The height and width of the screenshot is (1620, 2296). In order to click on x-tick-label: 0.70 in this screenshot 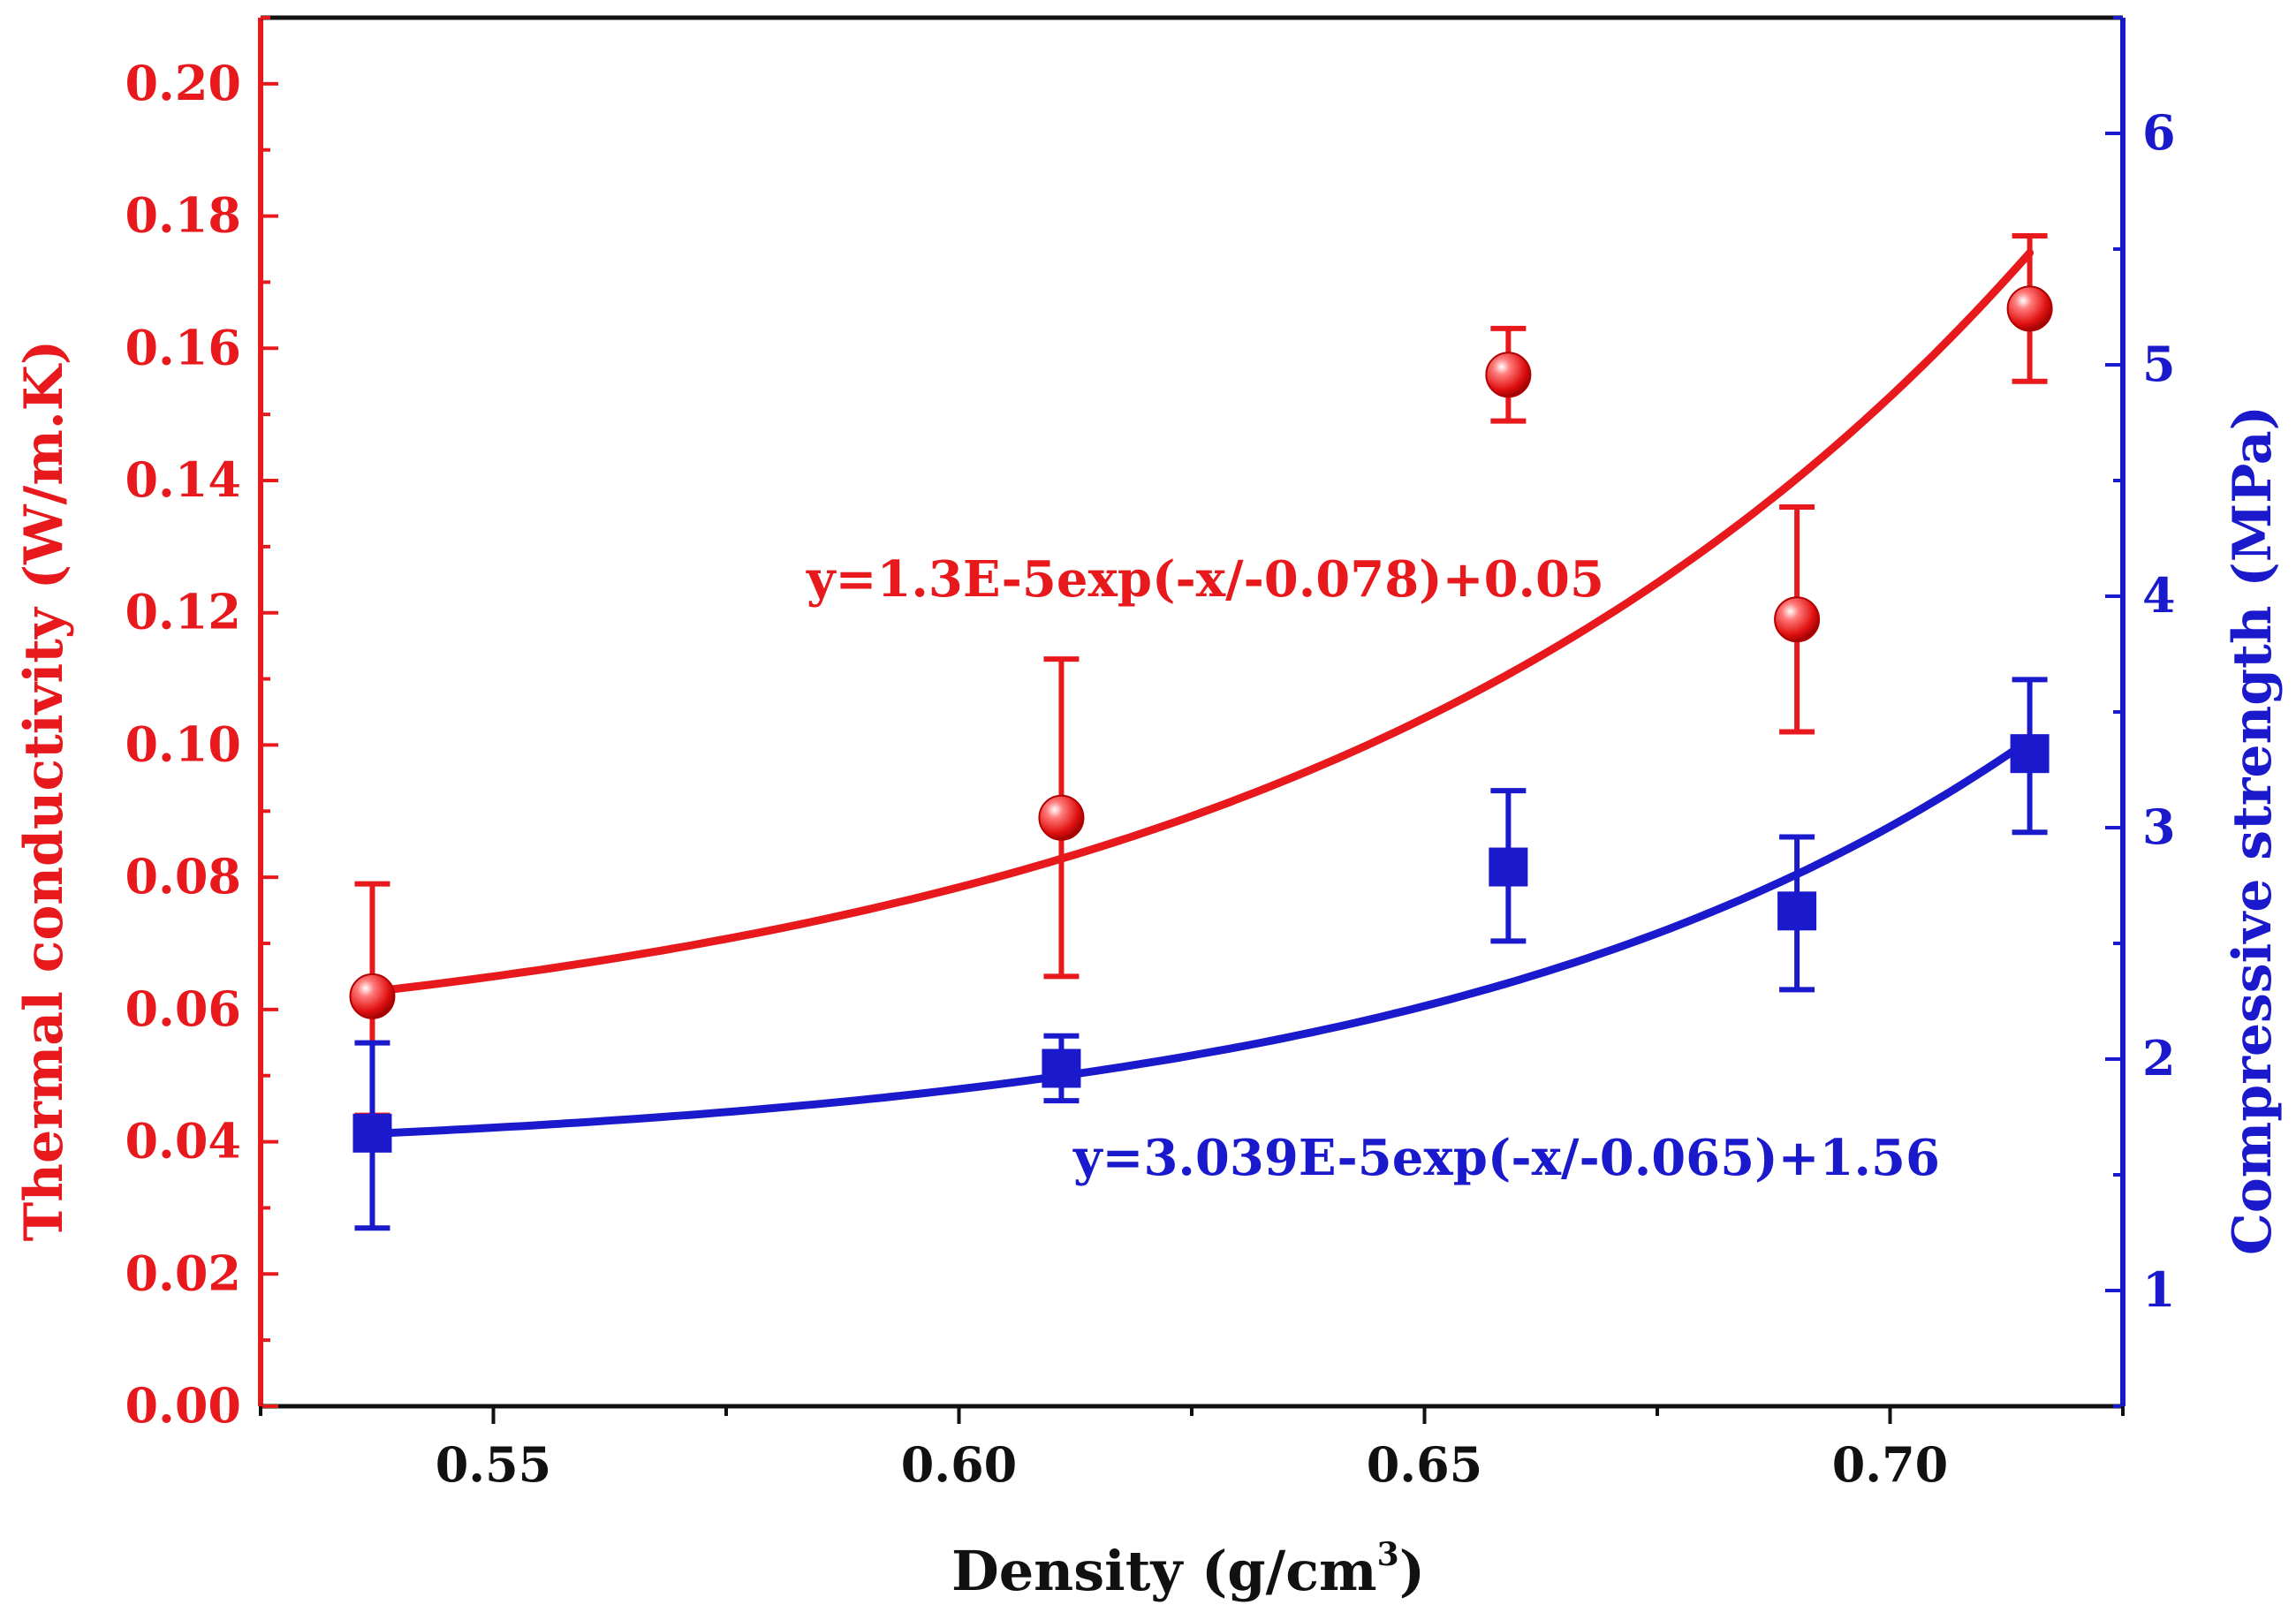, I will do `click(1890, 1464)`.